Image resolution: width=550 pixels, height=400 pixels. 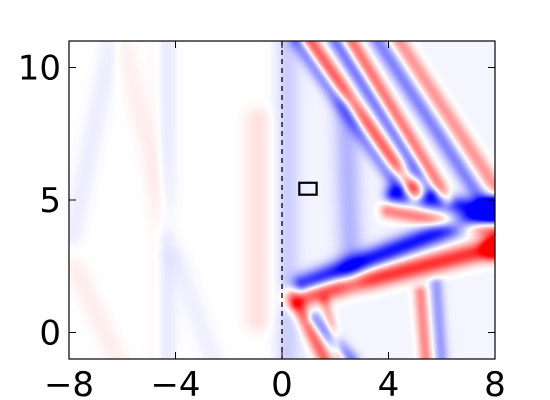 What do you see at coordinates (39, 69) in the screenshot?
I see `y-tick-label: 10` at bounding box center [39, 69].